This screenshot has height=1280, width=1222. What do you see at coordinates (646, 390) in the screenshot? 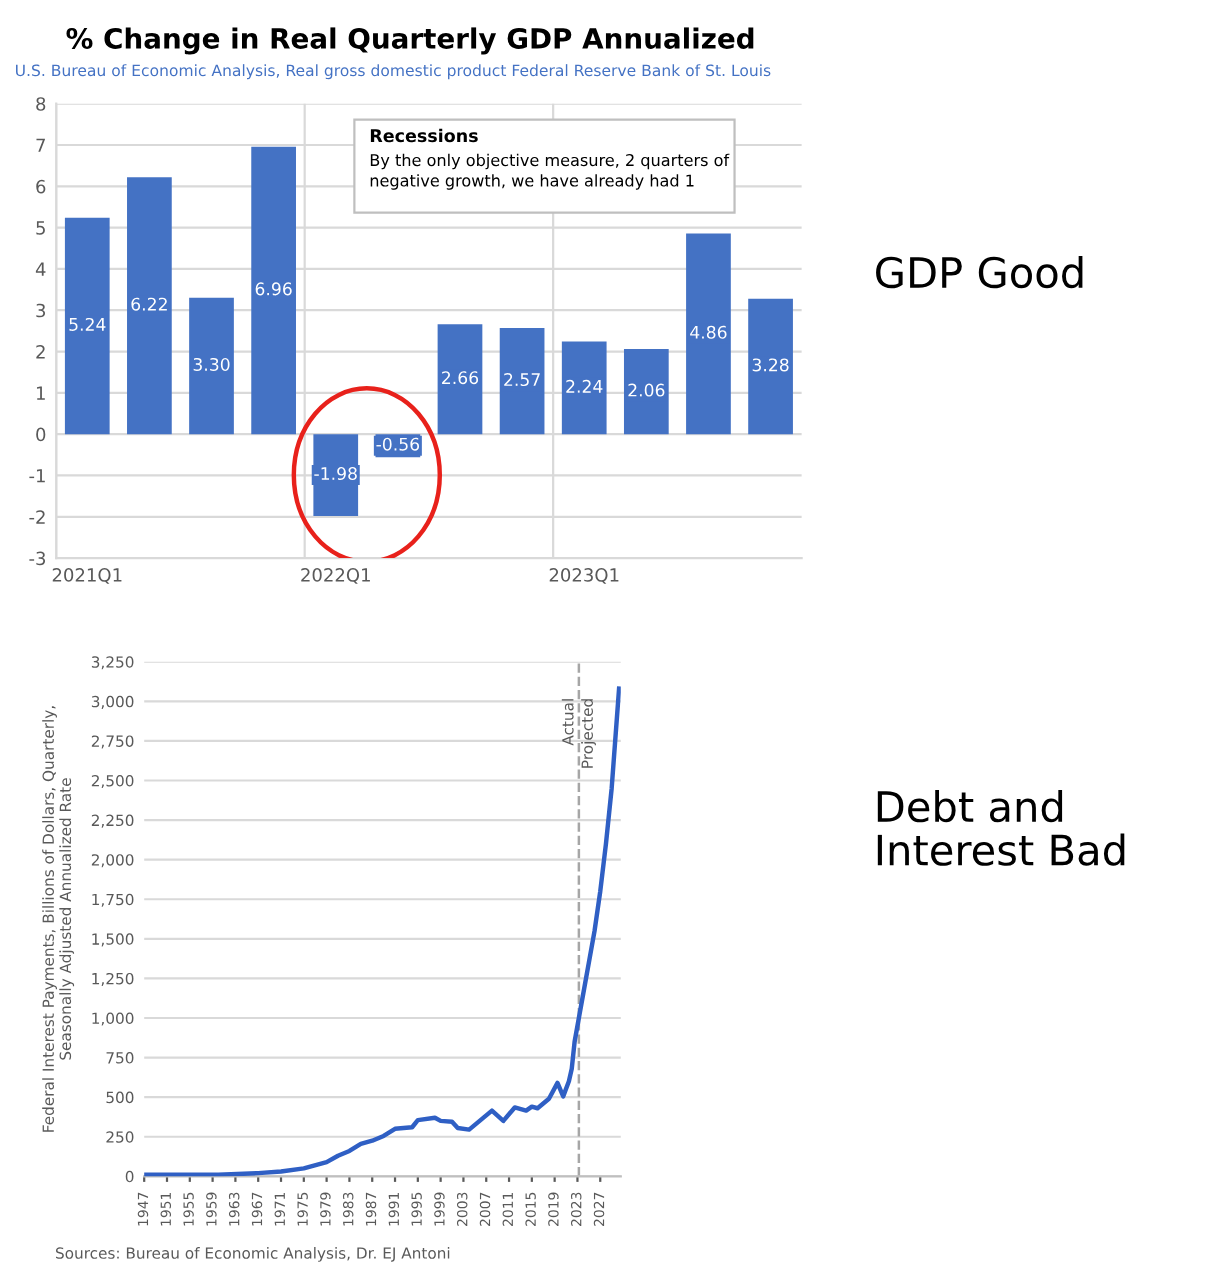
I see `data-label: 2.06` at bounding box center [646, 390].